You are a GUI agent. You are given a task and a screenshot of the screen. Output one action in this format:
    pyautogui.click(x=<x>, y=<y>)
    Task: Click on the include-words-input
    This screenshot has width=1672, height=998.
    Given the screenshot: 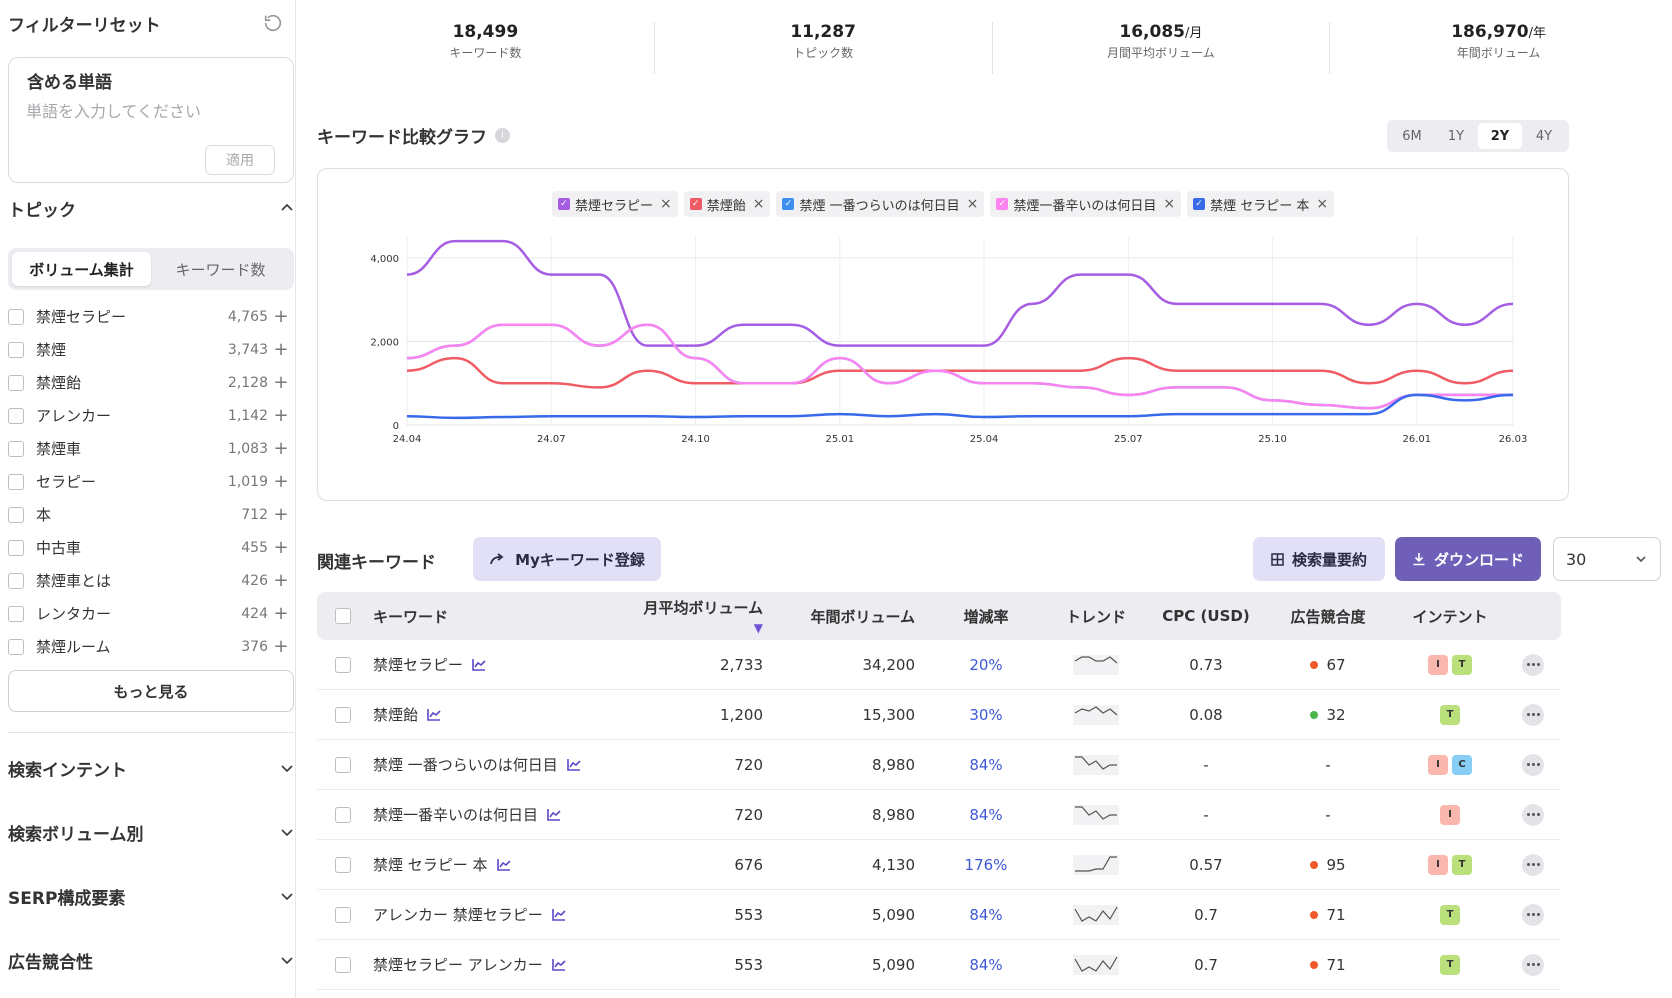 What is the action you would take?
    pyautogui.click(x=146, y=111)
    